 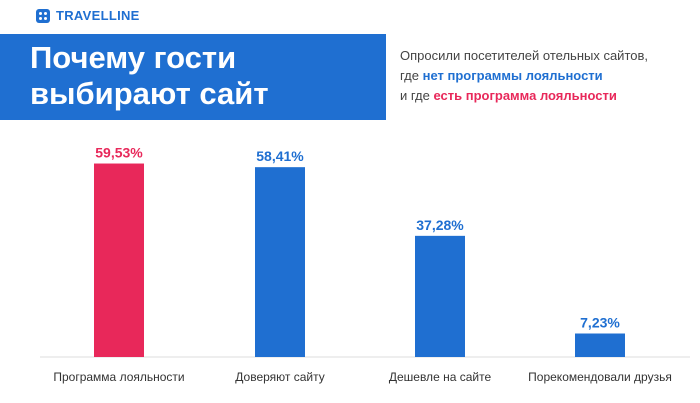 I want to click on travelline-logo-icon, so click(x=43, y=15).